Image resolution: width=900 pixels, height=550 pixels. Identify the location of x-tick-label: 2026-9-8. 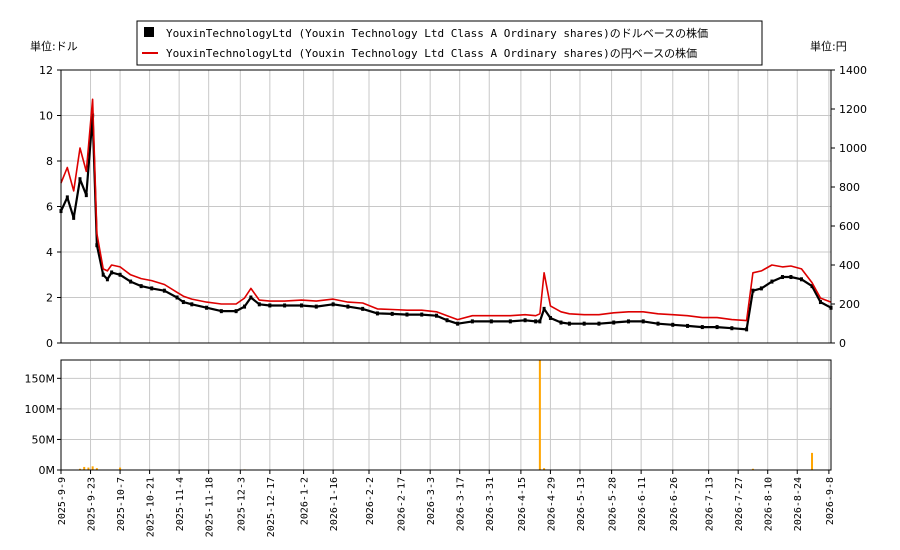
(830, 501).